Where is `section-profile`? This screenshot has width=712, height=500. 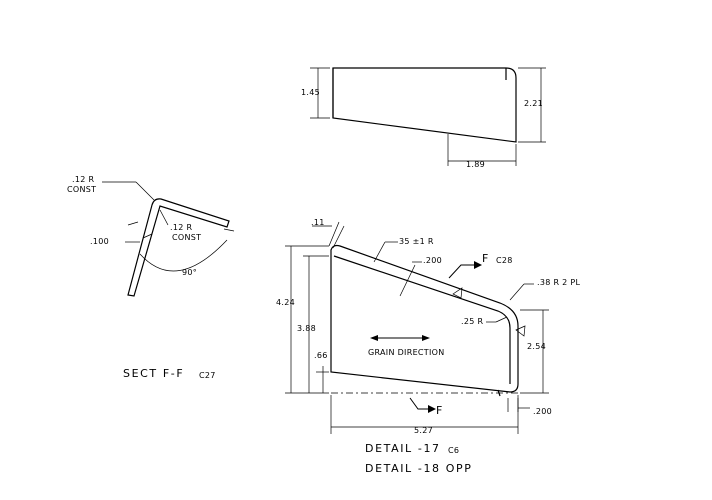 section-profile is located at coordinates (178, 247).